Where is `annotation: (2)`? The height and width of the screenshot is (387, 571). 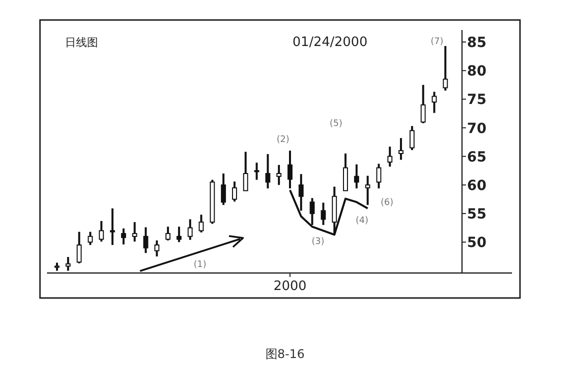
annotation: (2) is located at coordinates (283, 140).